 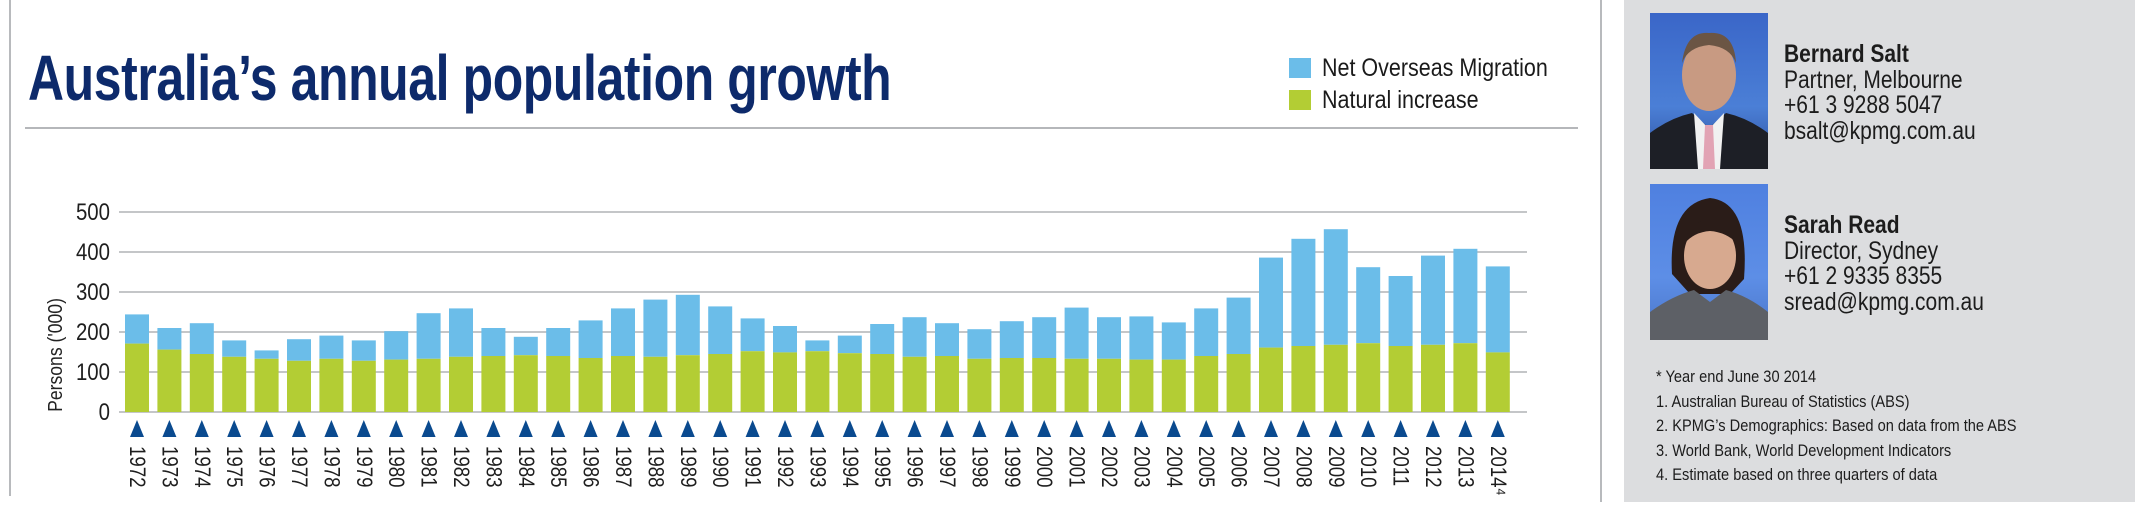 What do you see at coordinates (849, 467) in the screenshot?
I see `x-tick-label: 1994` at bounding box center [849, 467].